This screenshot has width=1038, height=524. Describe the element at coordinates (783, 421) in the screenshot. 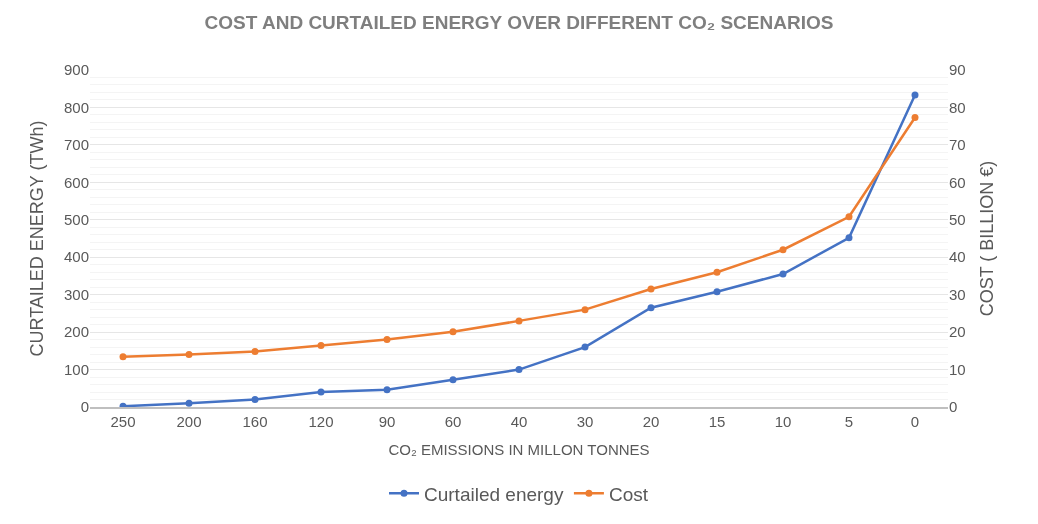

I see `x-tick-label: 10` at that location.